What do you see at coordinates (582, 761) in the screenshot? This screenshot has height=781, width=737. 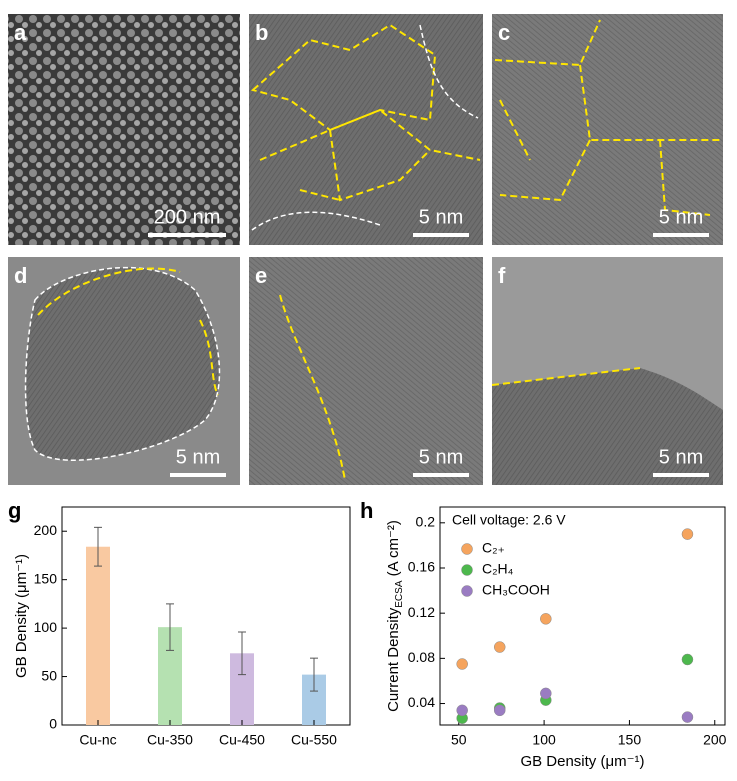 I see `x-axis-label: GB Density (μm⁻¹)` at bounding box center [582, 761].